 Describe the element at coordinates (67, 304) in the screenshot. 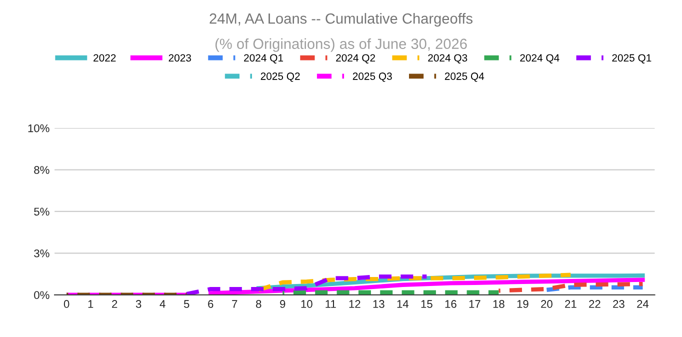

I see `x-tick-label: 0` at that location.